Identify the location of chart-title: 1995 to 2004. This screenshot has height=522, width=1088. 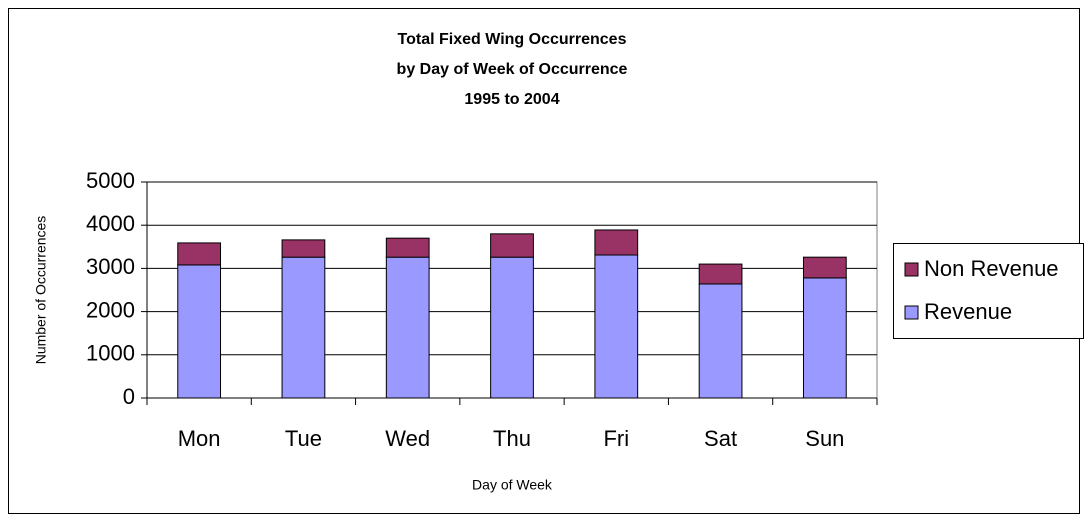
(511, 99).